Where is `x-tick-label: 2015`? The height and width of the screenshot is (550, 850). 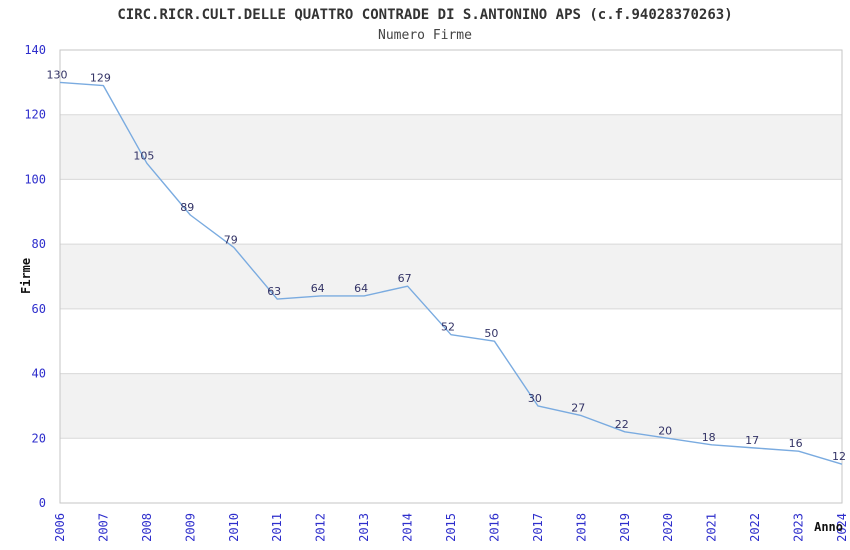
x-tick-label: 2015 is located at coordinates (451, 527).